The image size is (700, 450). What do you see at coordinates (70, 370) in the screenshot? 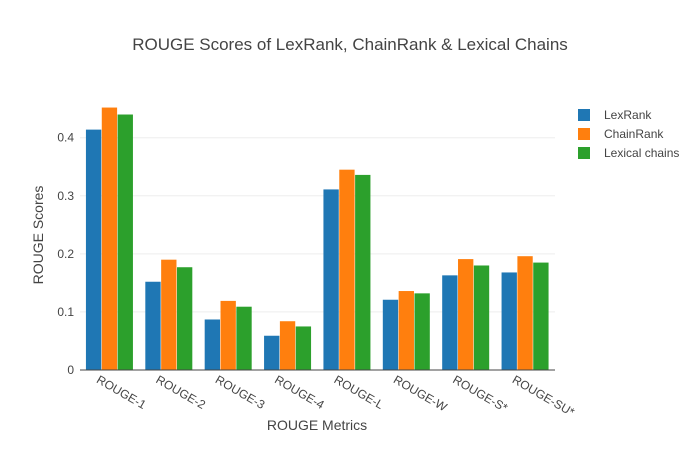
I see `y-tick-label: 0` at bounding box center [70, 370].